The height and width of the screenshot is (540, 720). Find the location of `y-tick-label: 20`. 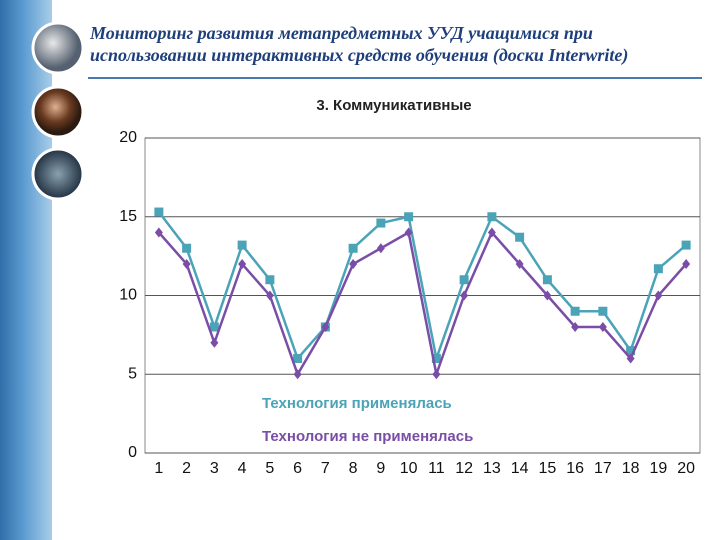

y-tick-label: 20 is located at coordinates (128, 137).